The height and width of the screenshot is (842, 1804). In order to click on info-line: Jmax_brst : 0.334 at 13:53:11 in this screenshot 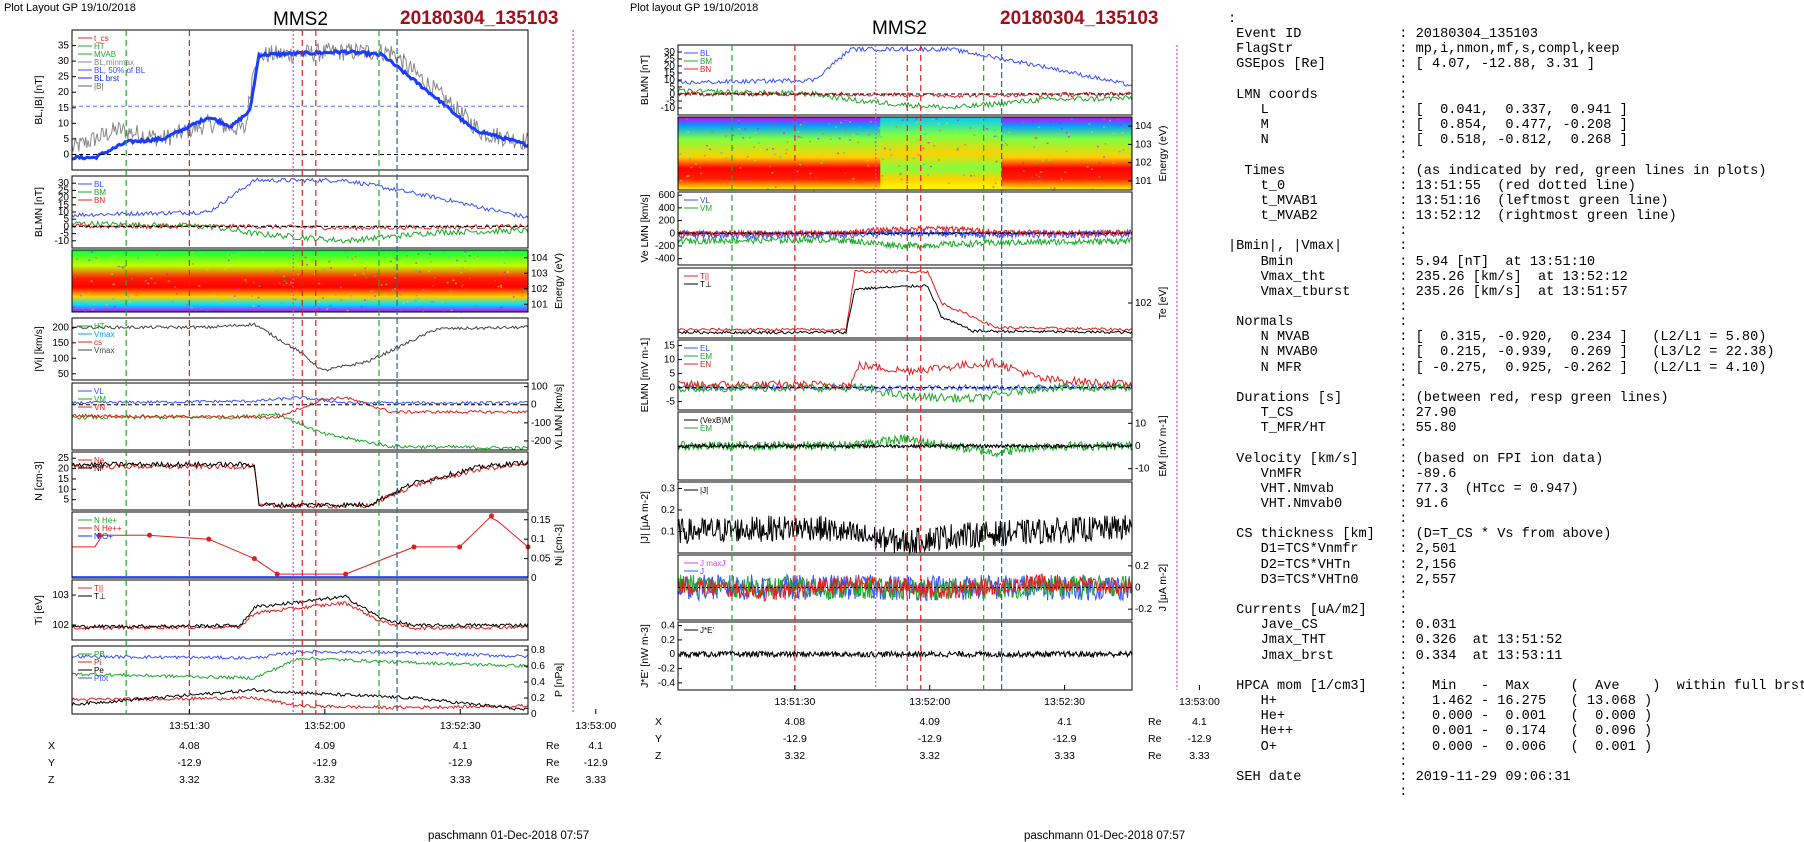, I will do `click(1395, 656)`.